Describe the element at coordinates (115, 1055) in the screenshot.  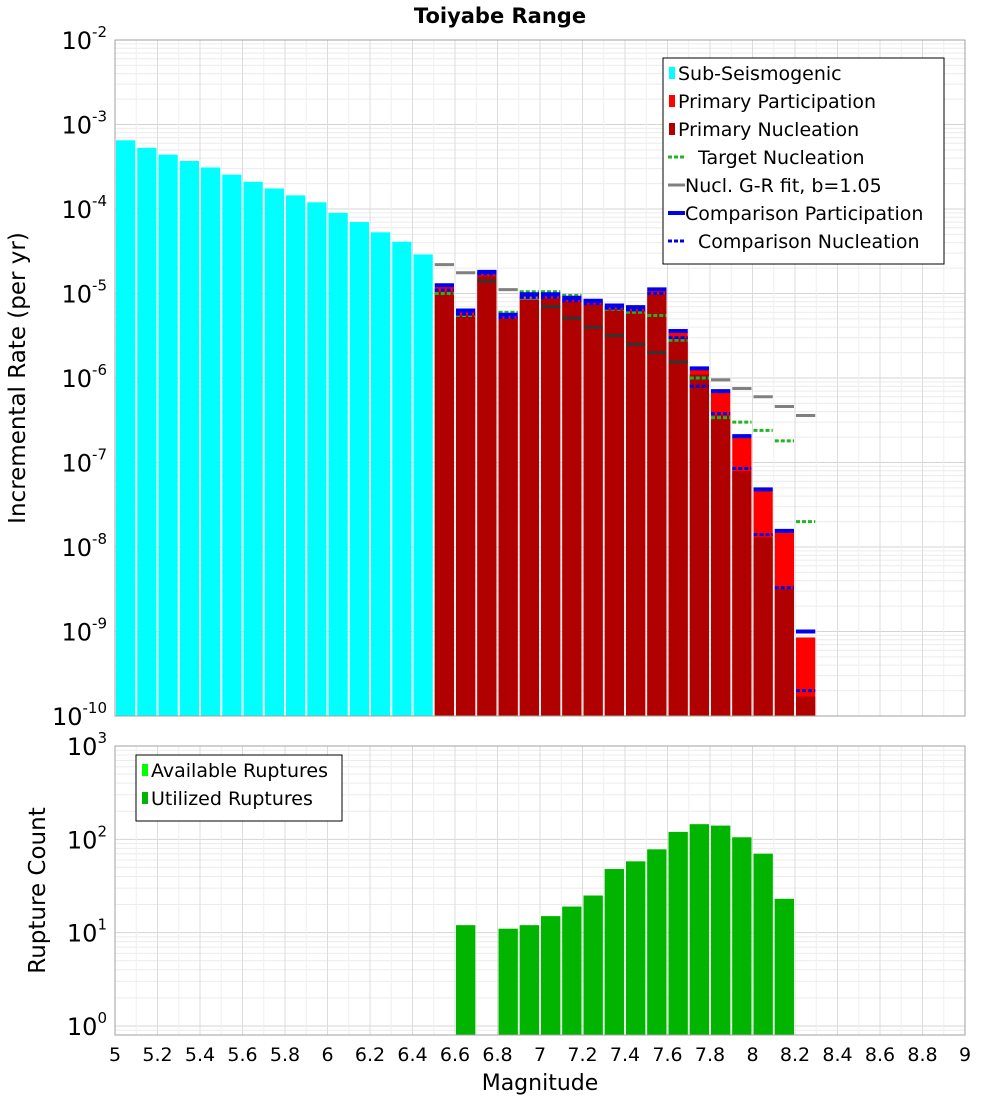
I see `x-tick-label: 5` at that location.